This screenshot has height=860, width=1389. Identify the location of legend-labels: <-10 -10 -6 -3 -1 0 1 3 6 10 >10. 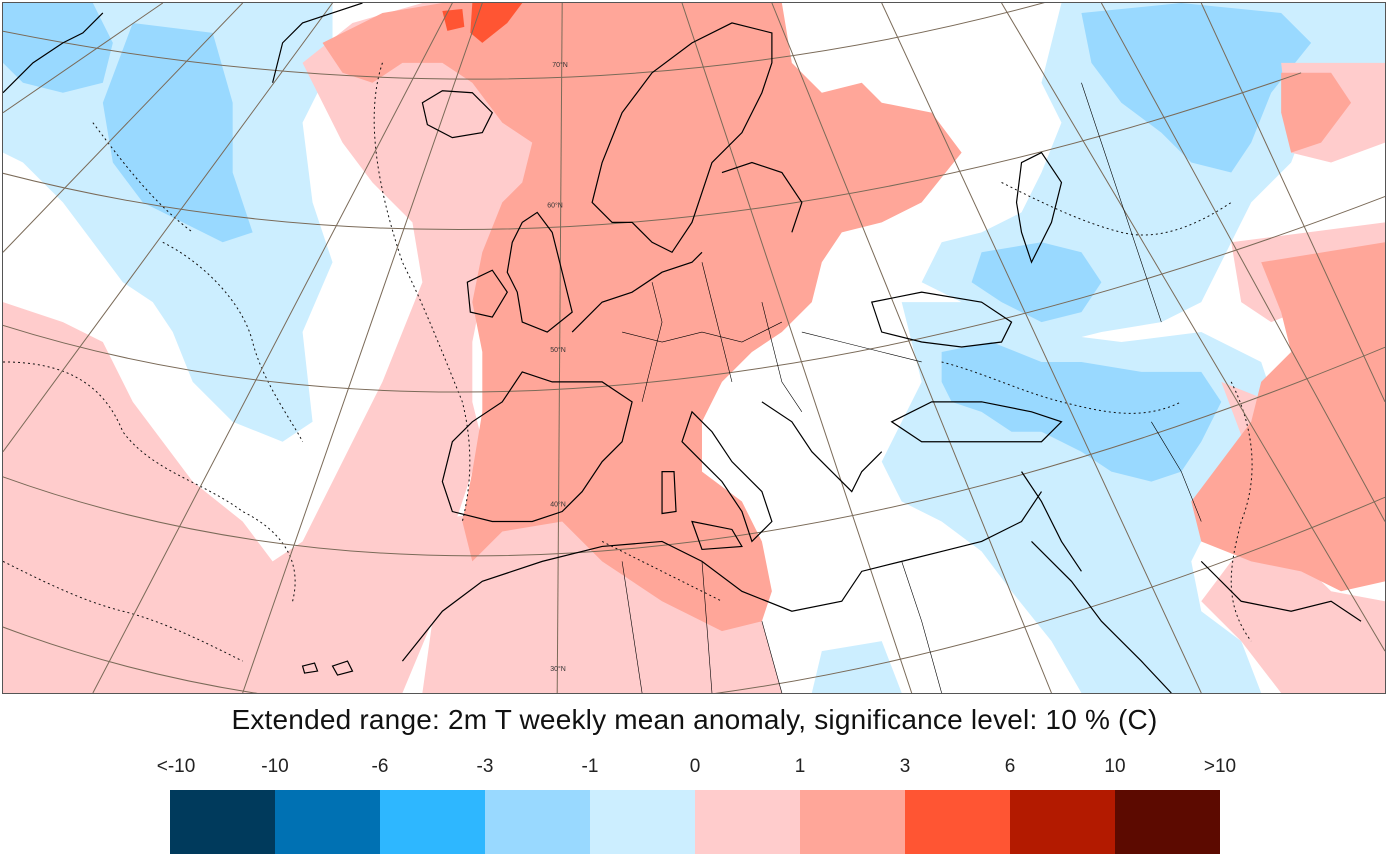
(694, 769).